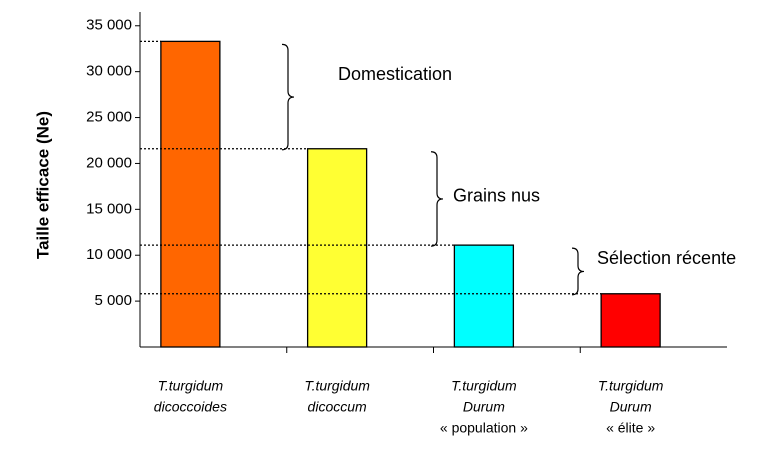 The height and width of the screenshot is (450, 777). What do you see at coordinates (109, 254) in the screenshot?
I see `y-tick-label: 10 000` at bounding box center [109, 254].